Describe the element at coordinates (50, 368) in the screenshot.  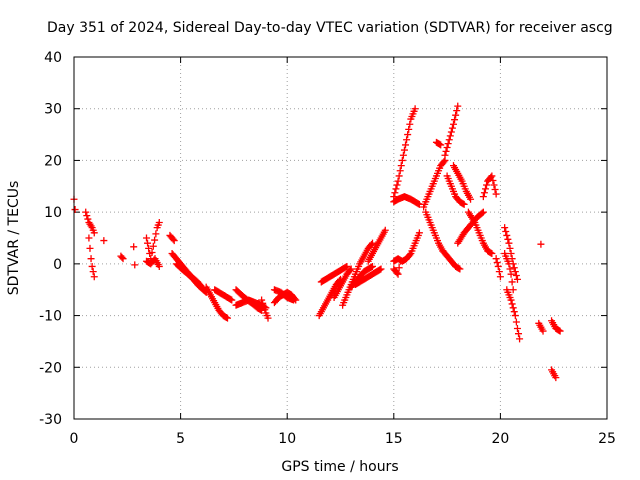
I see `y-tick-label: -20` at that location.